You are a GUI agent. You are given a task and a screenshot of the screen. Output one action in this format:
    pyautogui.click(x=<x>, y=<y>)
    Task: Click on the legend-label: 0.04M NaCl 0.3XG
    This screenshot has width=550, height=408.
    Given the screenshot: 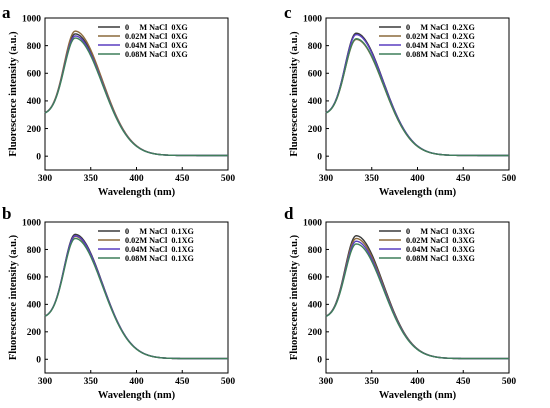 What is the action you would take?
    pyautogui.click(x=441, y=249)
    